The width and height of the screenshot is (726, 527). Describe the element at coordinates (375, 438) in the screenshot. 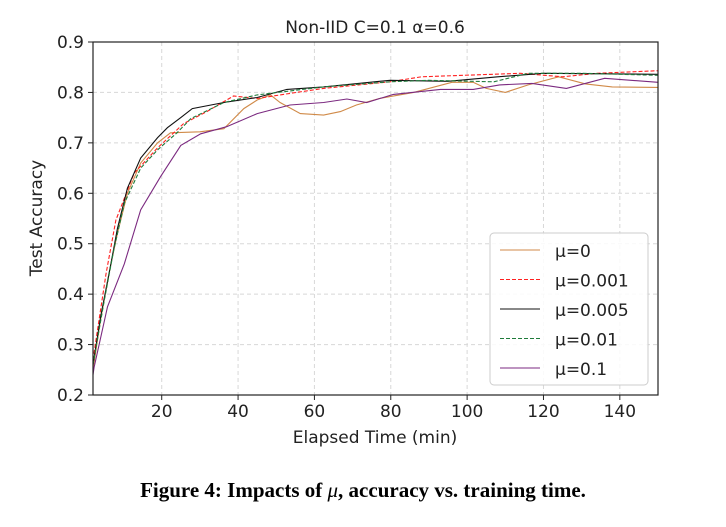

I see `x-axis-label: Elapsed Time (min)` at that location.